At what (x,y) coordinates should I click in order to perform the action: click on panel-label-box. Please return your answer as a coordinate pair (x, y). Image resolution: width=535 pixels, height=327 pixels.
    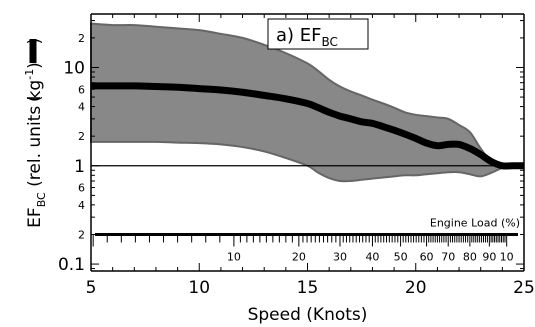
    Looking at the image, I should click on (318, 34).